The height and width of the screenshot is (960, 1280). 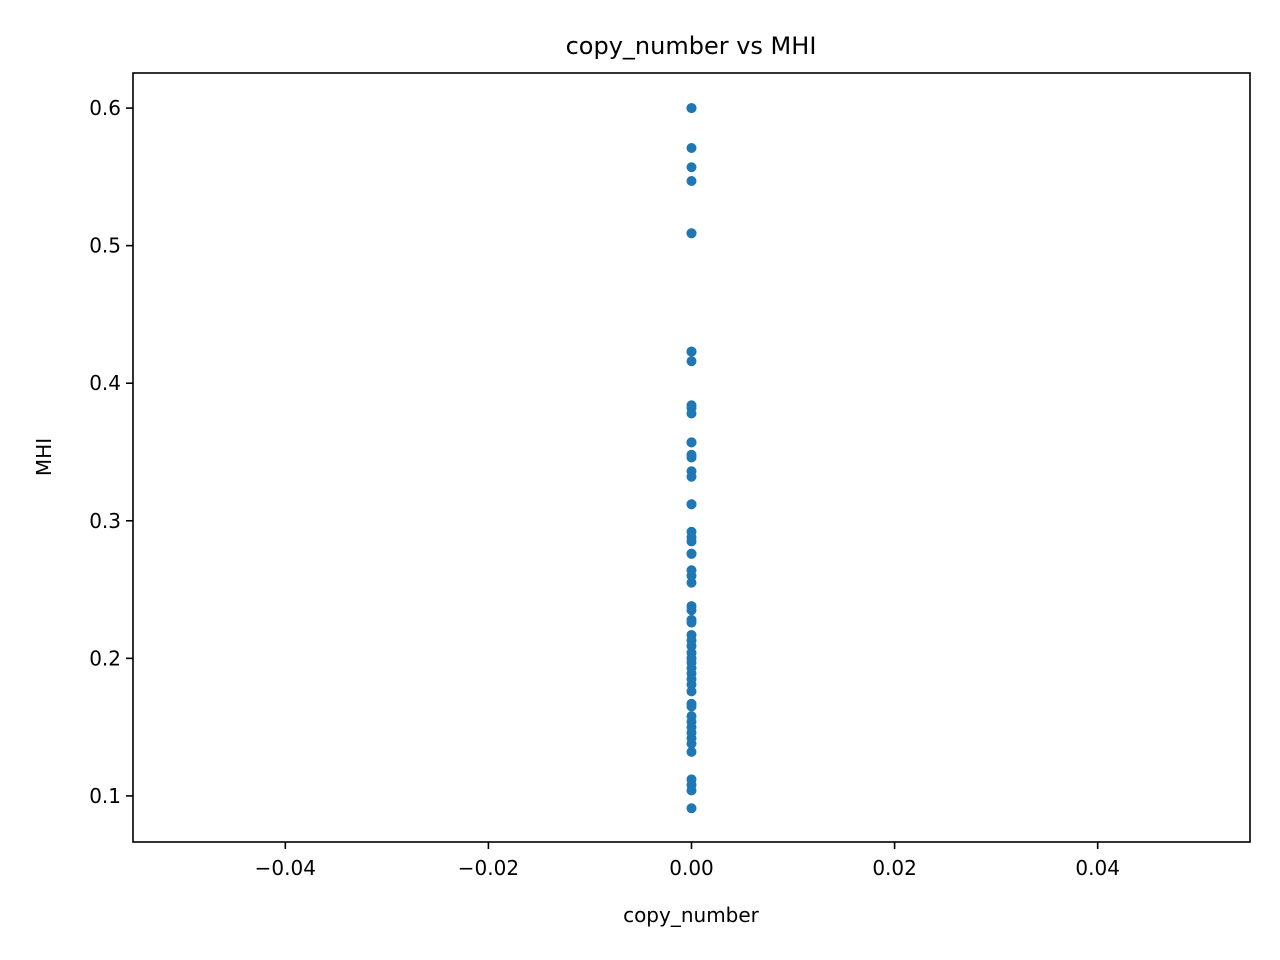 I want to click on y-axis-ticks: 0.1 0.2 0.3 0.4 0.5 0.6, so click(x=111, y=452).